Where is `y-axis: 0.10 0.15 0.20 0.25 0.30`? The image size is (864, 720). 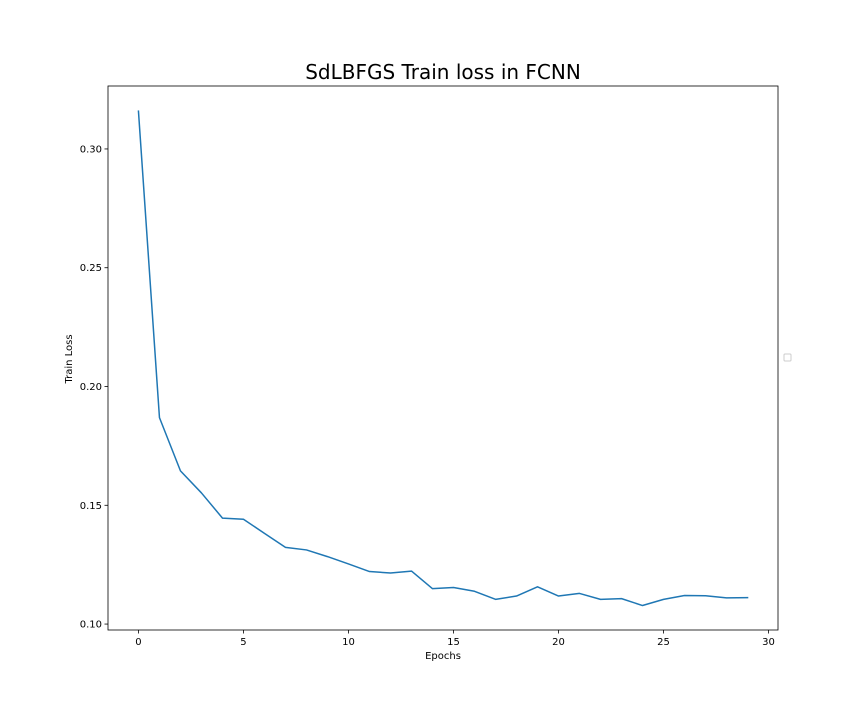 y-axis: 0.10 0.15 0.20 0.25 0.30 is located at coordinates (94, 387).